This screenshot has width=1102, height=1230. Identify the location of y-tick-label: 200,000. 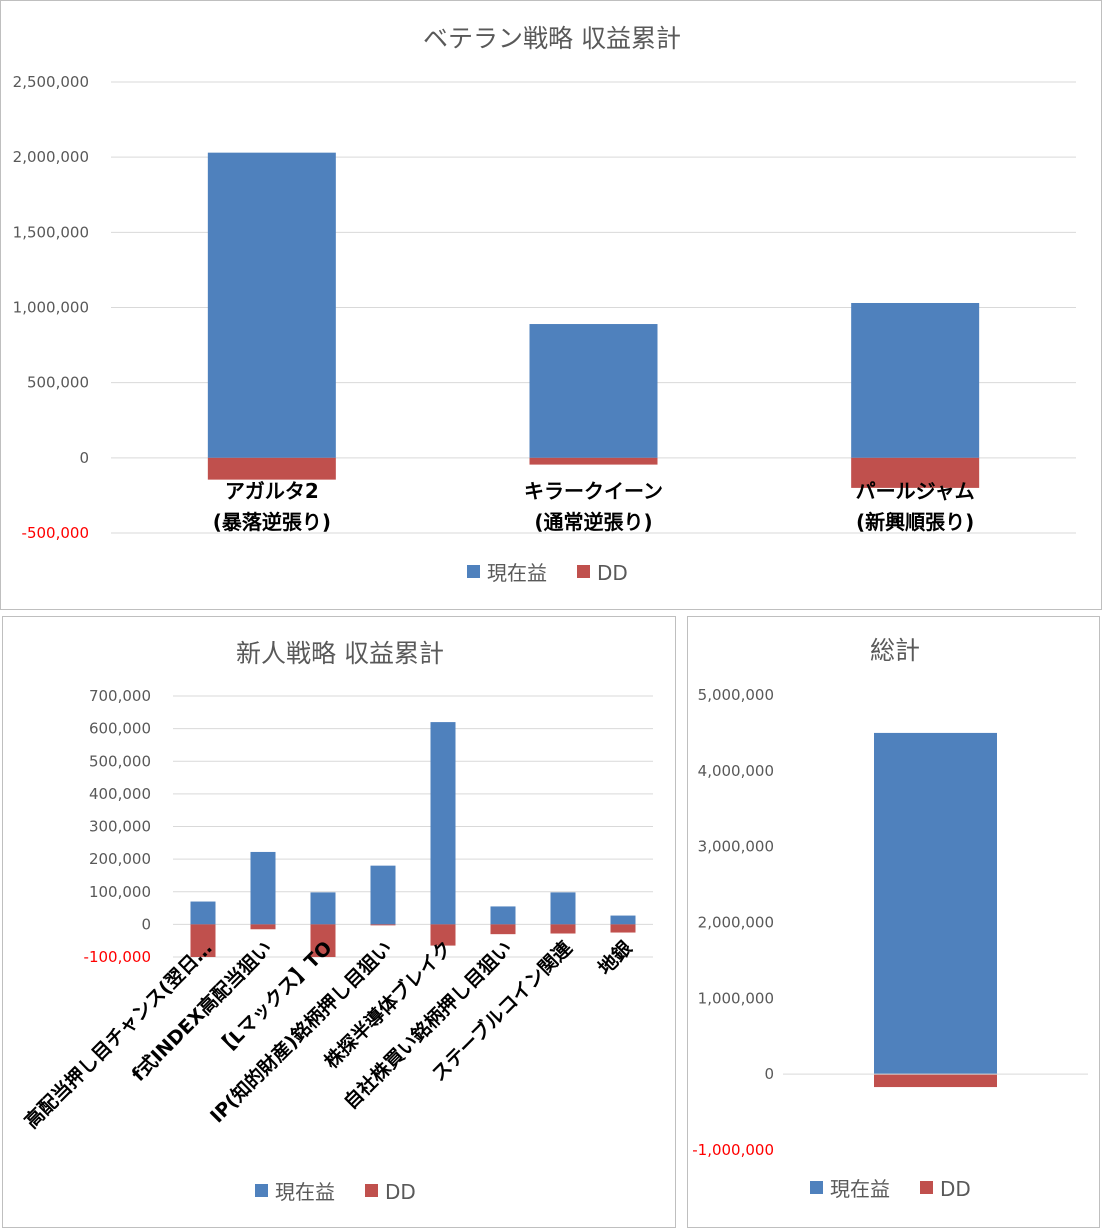
(120, 859).